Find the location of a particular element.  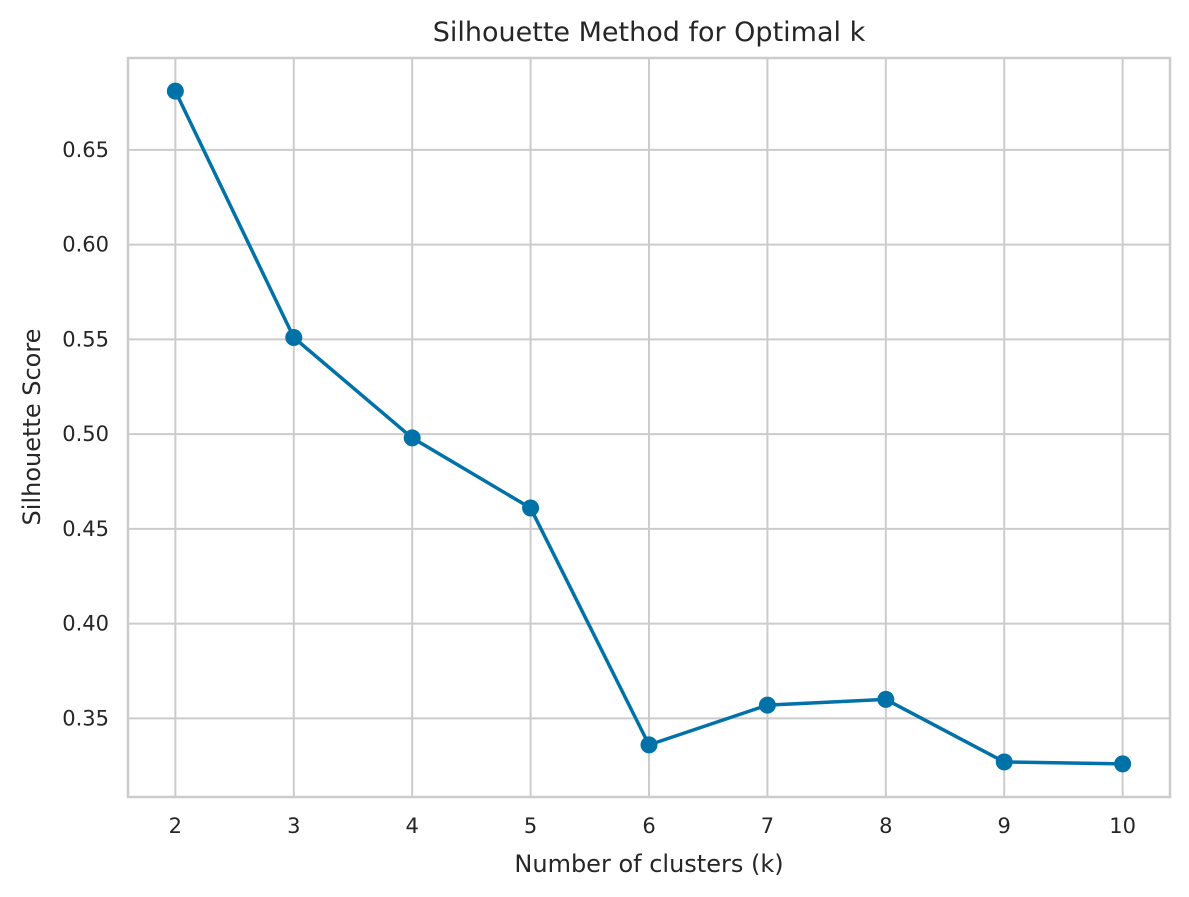

y-tick-label: 0.45 is located at coordinates (85, 529).